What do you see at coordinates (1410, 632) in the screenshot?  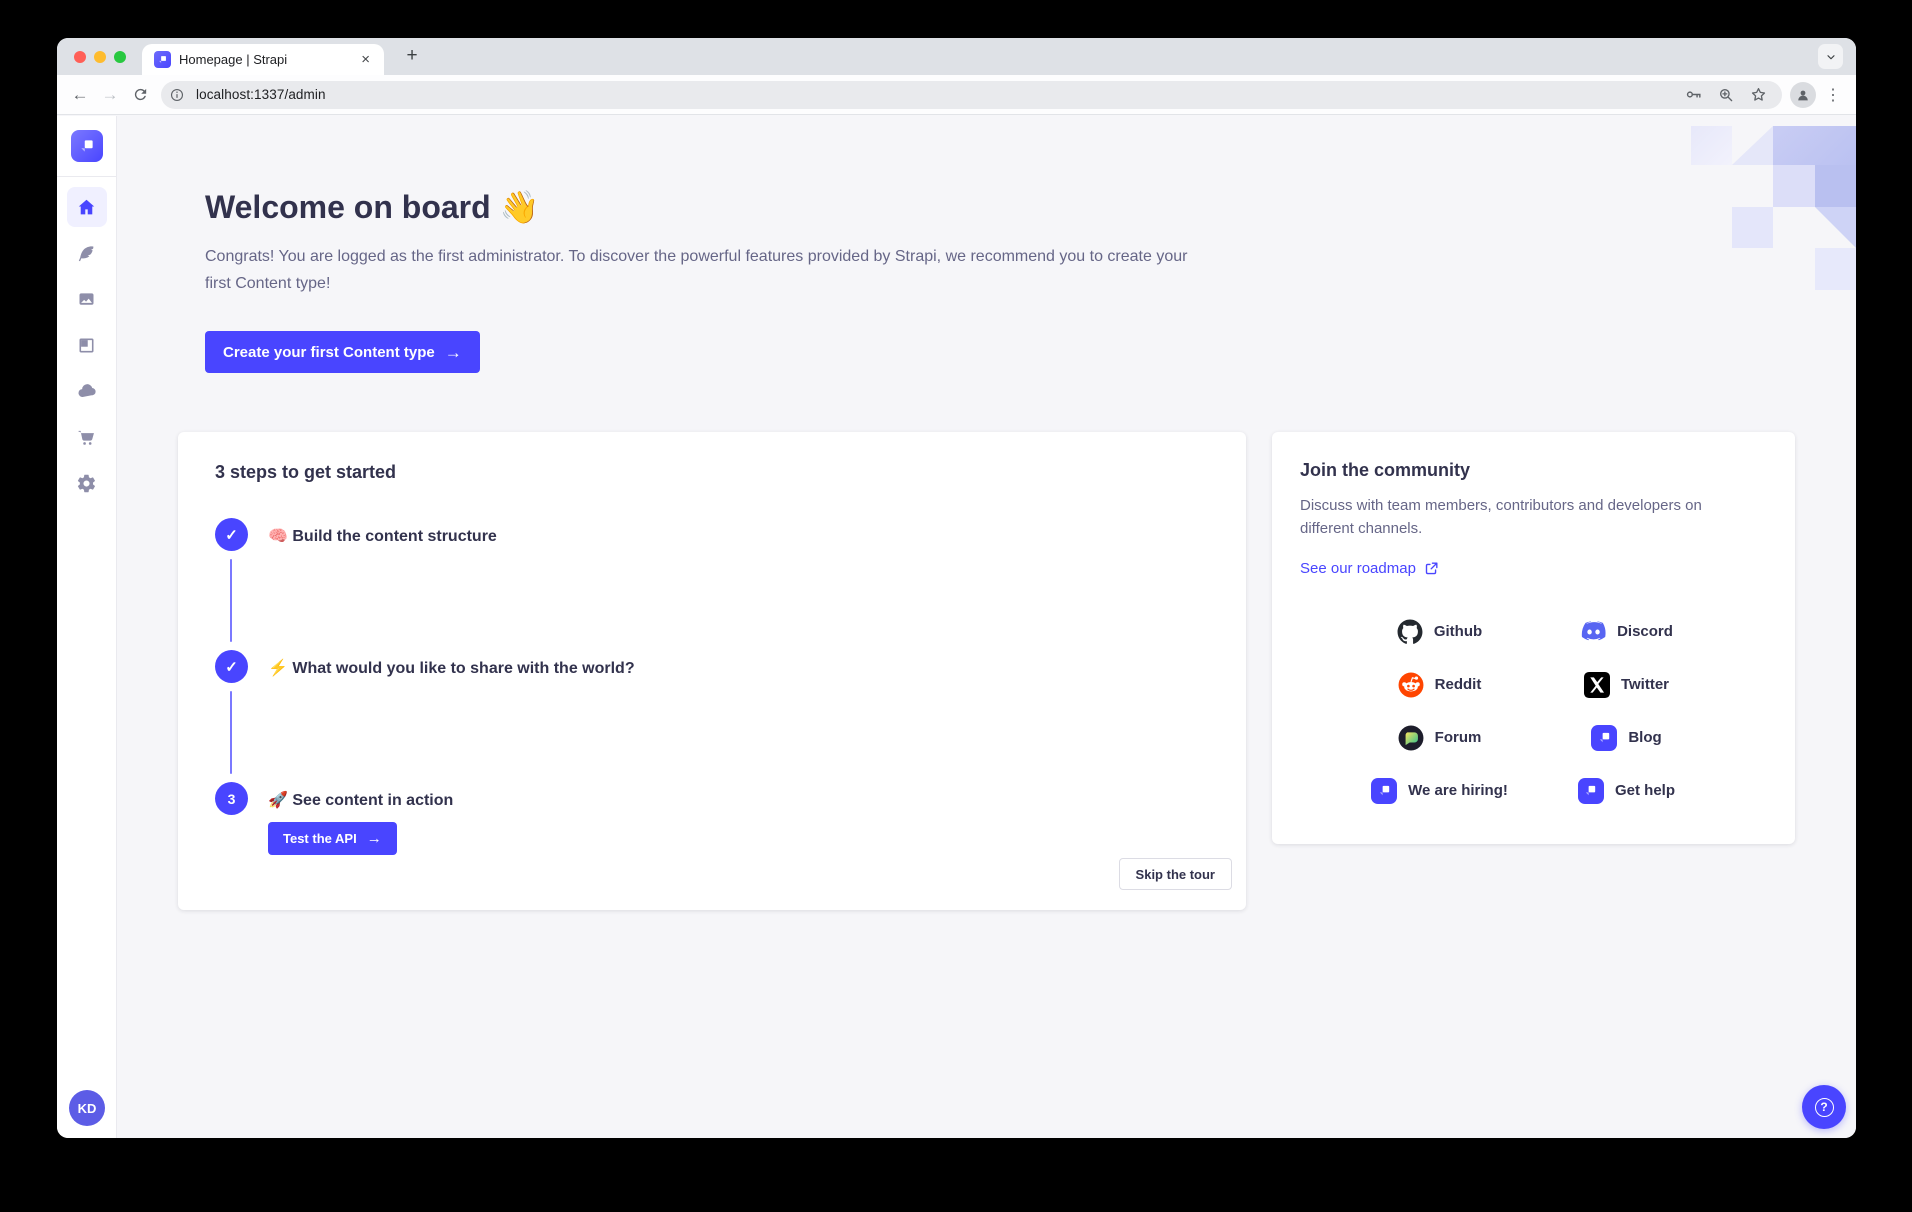 I see `github-icon` at bounding box center [1410, 632].